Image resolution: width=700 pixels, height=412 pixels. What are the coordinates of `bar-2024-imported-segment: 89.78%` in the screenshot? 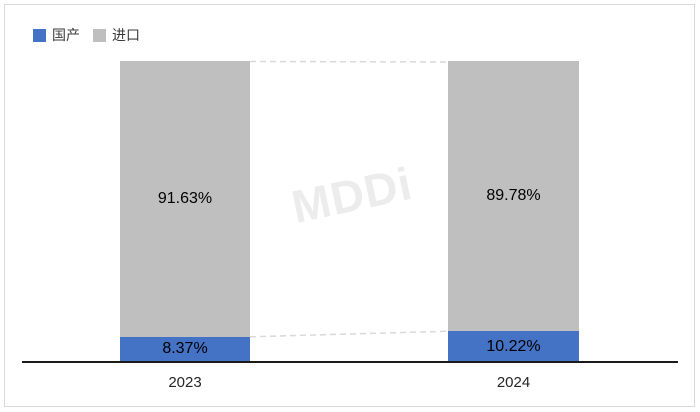 It's located at (513, 196).